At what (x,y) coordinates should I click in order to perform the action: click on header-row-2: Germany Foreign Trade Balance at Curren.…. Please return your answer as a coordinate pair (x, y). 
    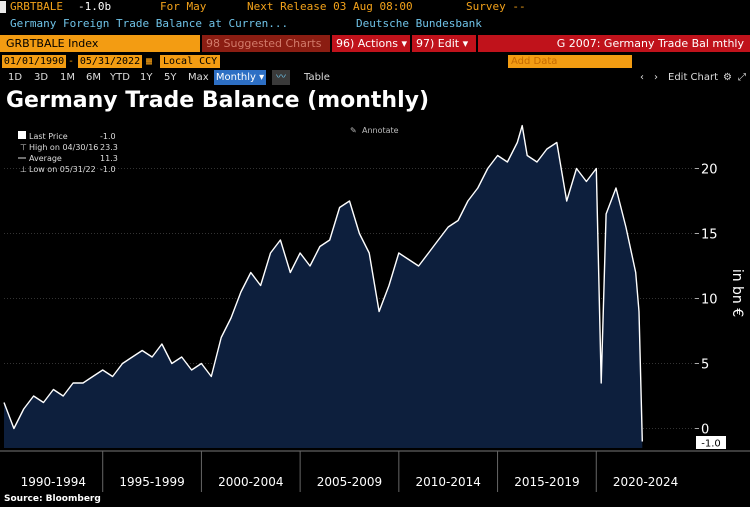
    Looking at the image, I should click on (375, 23).